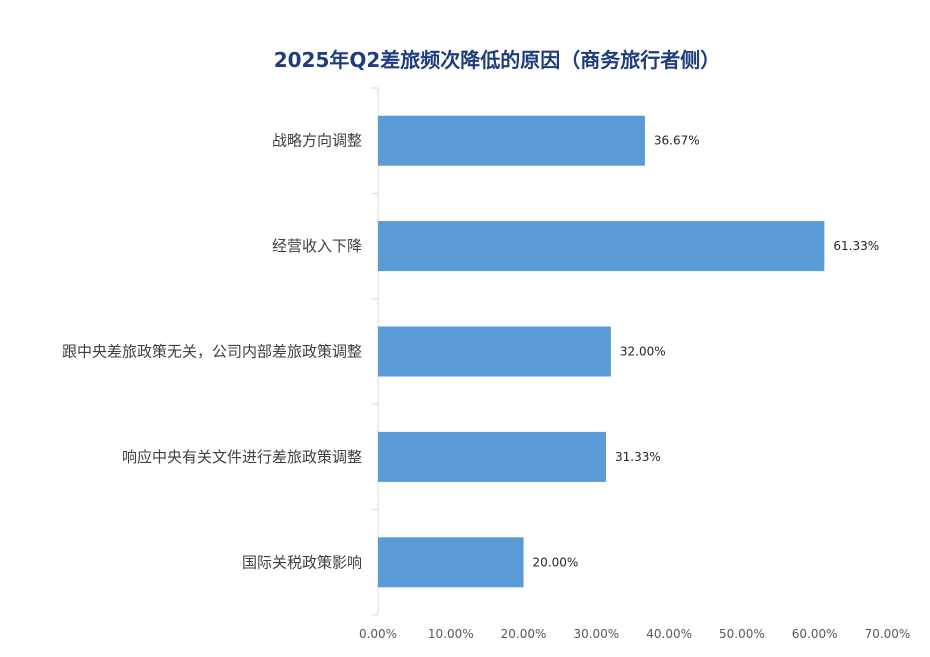 Image resolution: width=930 pixels, height=657 pixels. I want to click on x-tick-label-5: 40.00%, so click(669, 634).